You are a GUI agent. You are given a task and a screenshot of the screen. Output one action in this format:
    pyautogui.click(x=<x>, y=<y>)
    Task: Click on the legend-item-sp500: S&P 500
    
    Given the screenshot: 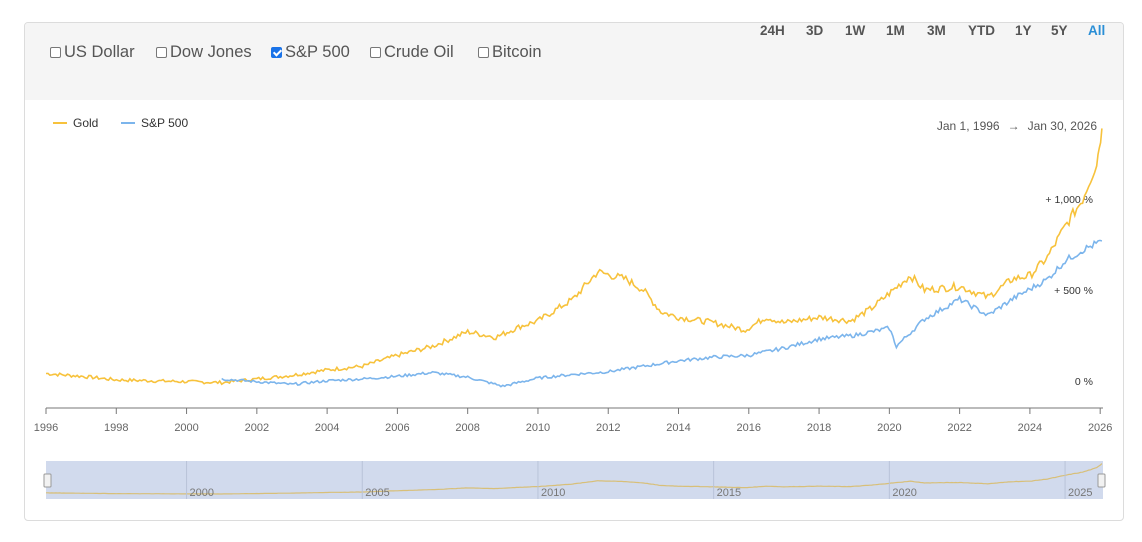 What is the action you would take?
    pyautogui.click(x=154, y=123)
    